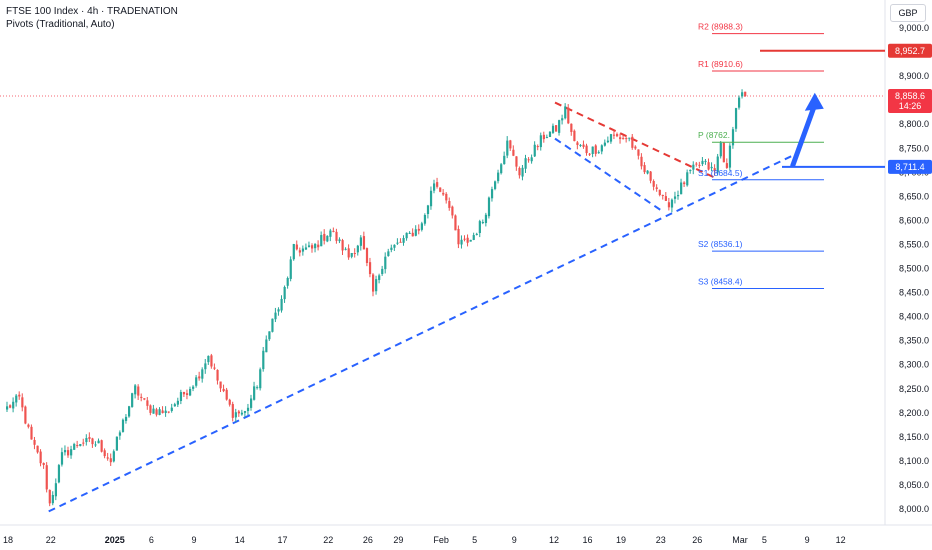 This screenshot has height=550, width=932. I want to click on countdown-label: 14:26, so click(910, 106).